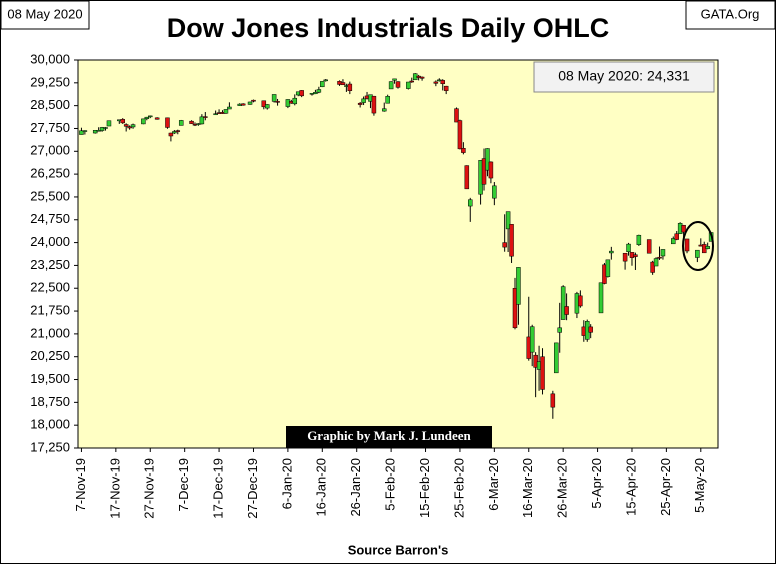 The image size is (776, 564). I want to click on y-tick-label: 20,250, so click(50, 355).